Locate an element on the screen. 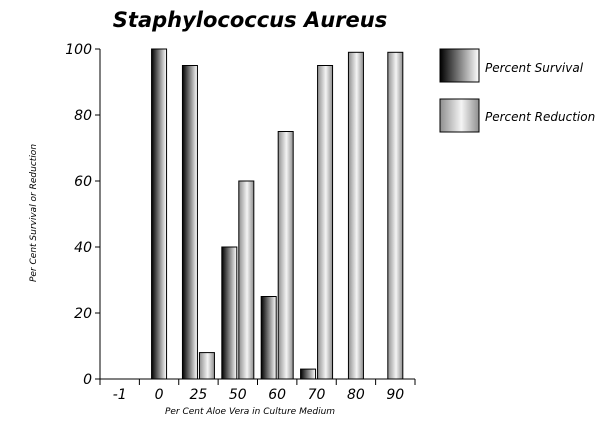  y-tick-label: 0 is located at coordinates (87, 380).